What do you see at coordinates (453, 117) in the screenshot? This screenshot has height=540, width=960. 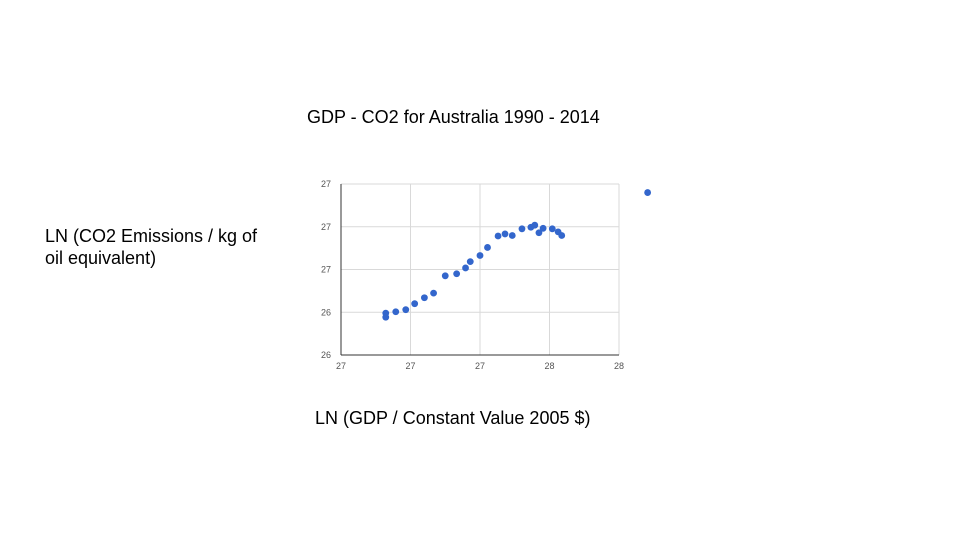 I see `chart-title: GDP - CO2 for Australia 1990 - 2014` at bounding box center [453, 117].